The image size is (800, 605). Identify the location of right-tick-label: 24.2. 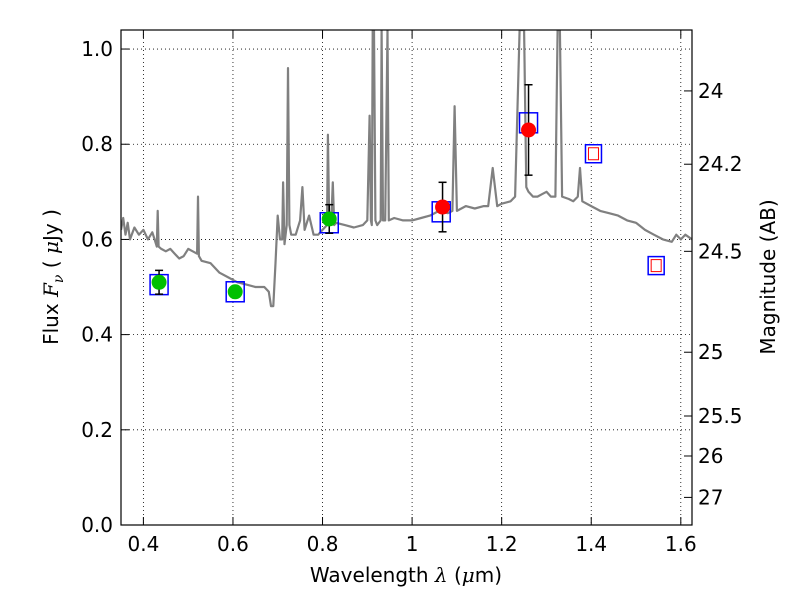
(720, 164).